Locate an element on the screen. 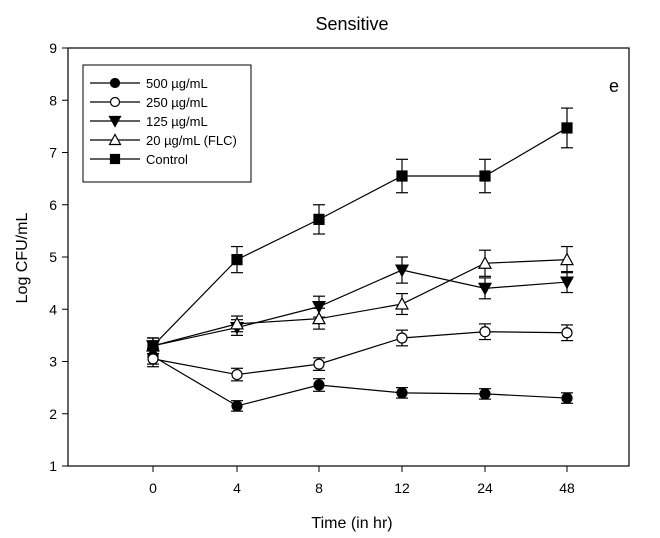 The image size is (660, 538). y-tick-label: 2 is located at coordinates (53, 414).